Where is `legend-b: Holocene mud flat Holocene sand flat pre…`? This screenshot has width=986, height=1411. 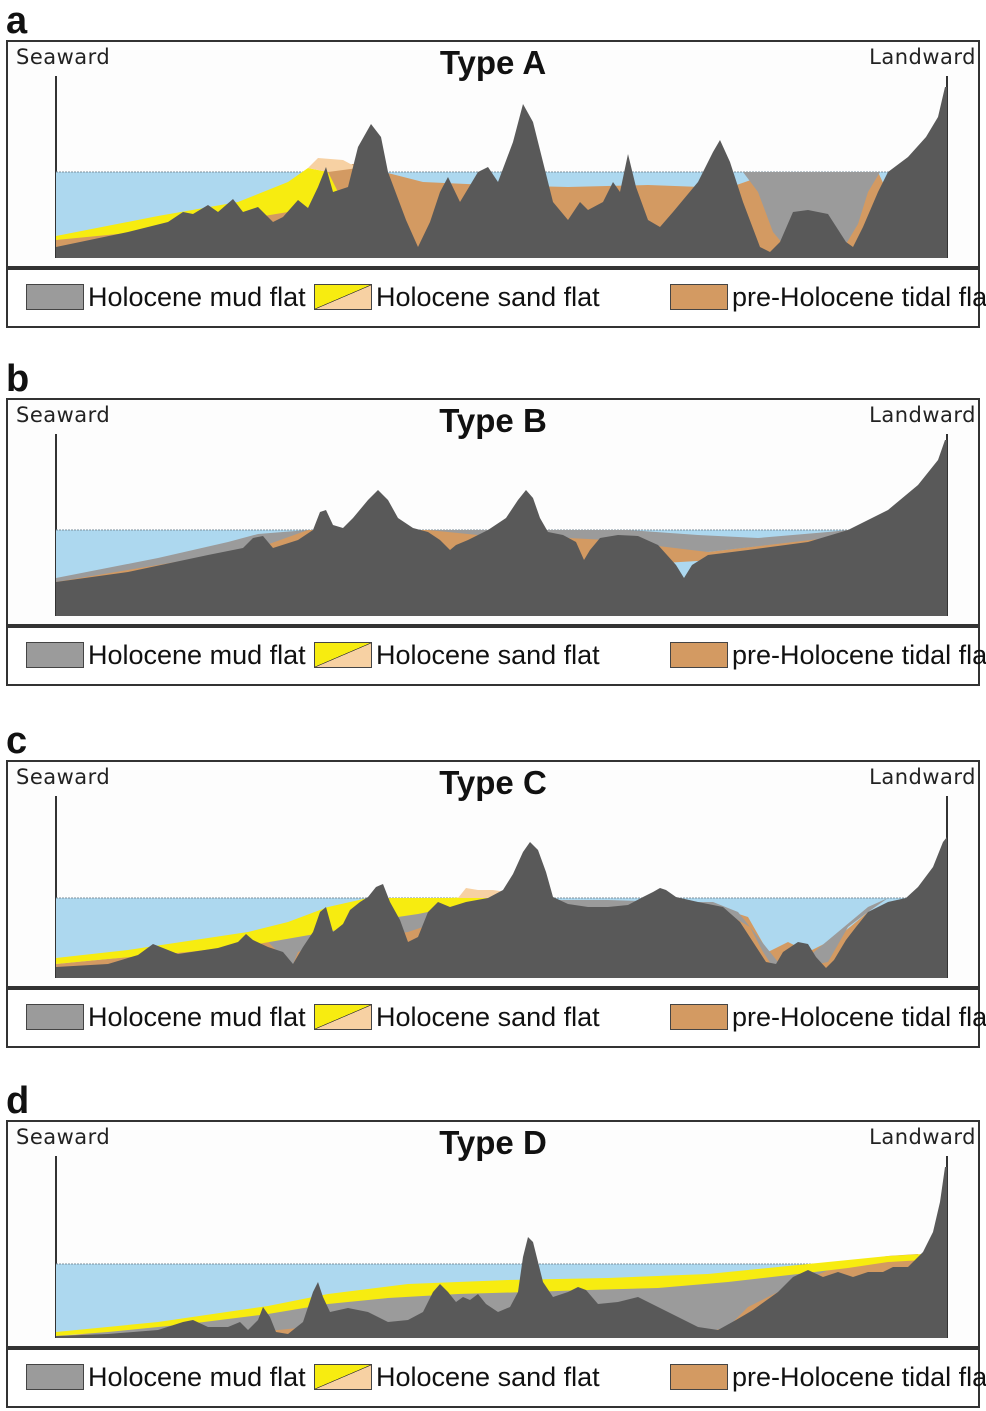 legend-b: Holocene mud flat Holocene sand flat pre… is located at coordinates (496, 656).